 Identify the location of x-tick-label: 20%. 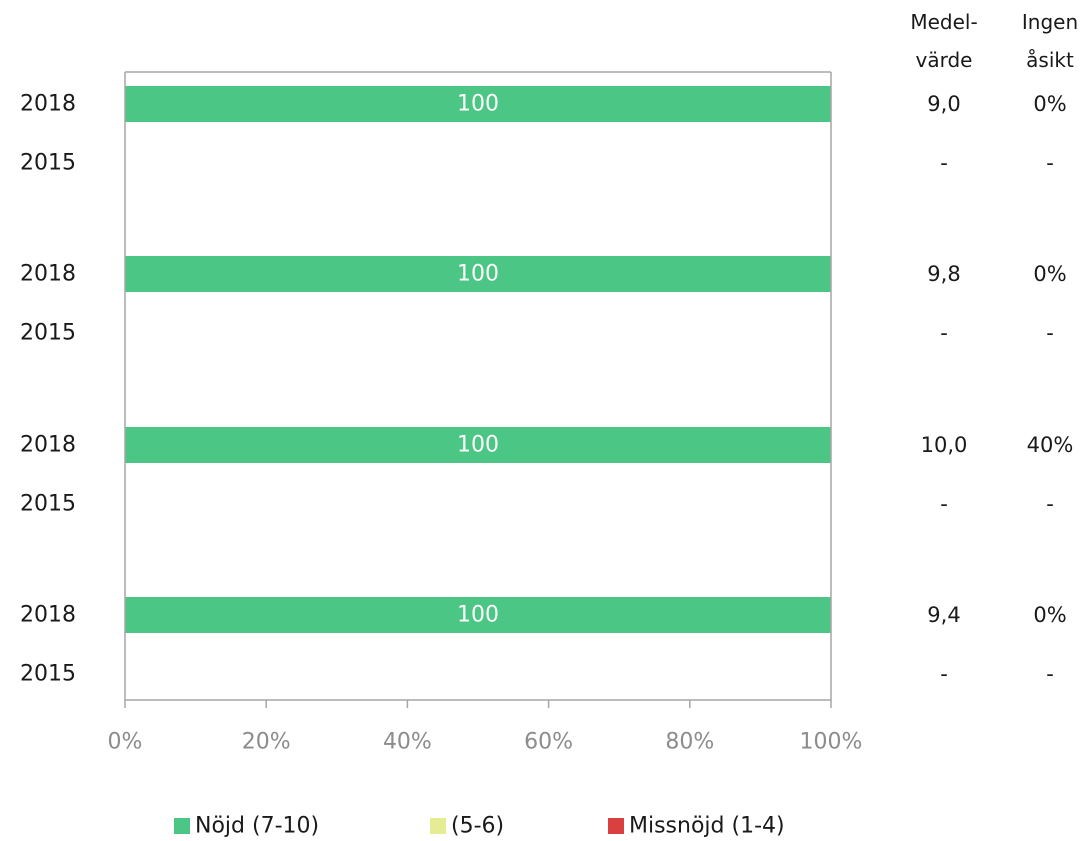
(266, 742).